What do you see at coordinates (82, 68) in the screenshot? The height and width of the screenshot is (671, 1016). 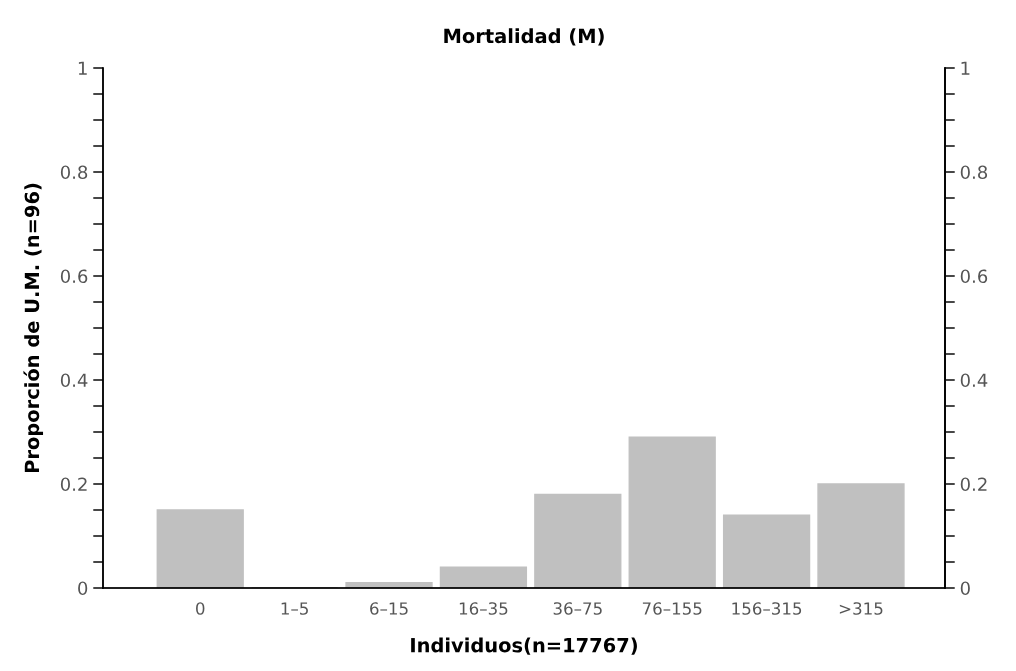 I see `y-tick-label: 1` at bounding box center [82, 68].